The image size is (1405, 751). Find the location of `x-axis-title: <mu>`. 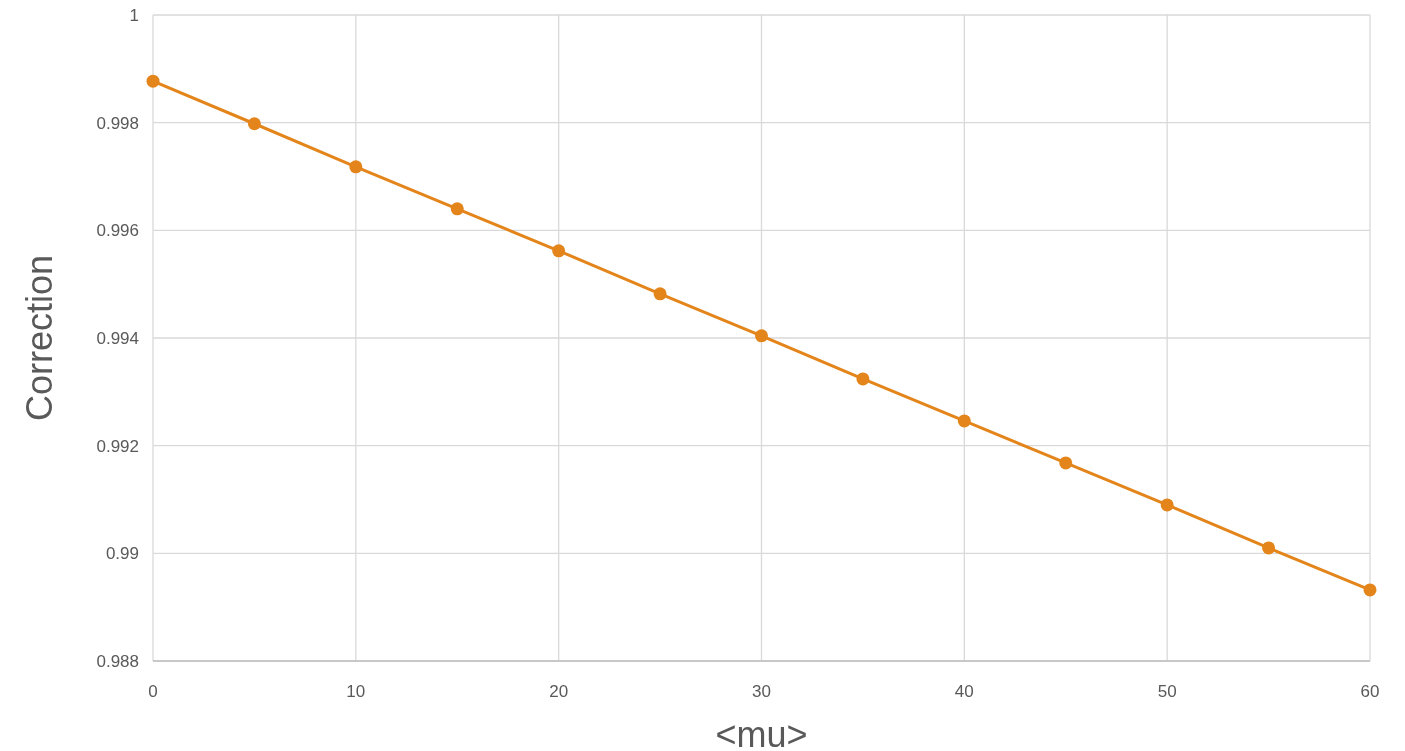

x-axis-title: <mu> is located at coordinates (761, 732).